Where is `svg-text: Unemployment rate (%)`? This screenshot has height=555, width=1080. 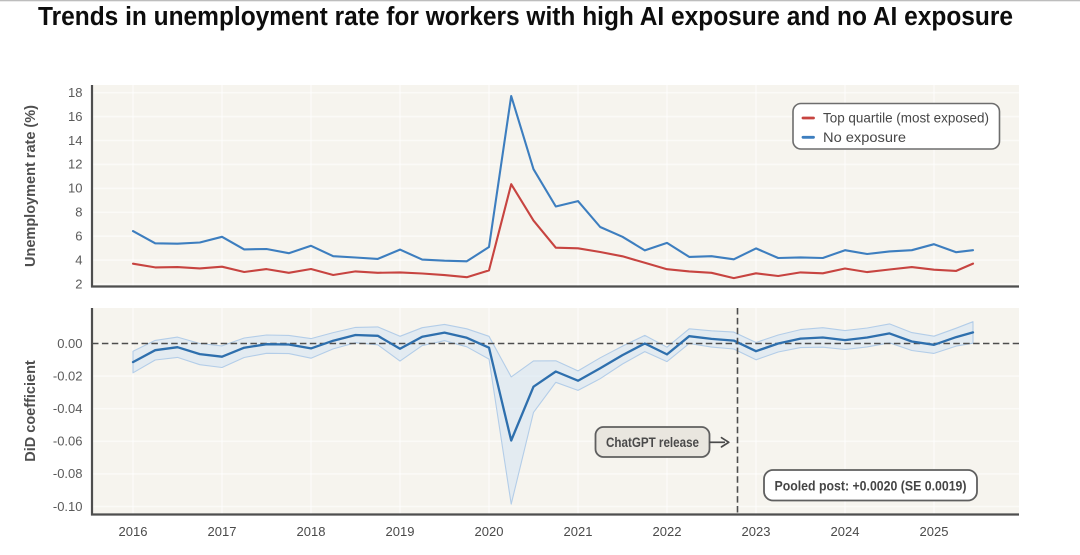 svg-text: Unemployment rate (%) is located at coordinates (31, 186).